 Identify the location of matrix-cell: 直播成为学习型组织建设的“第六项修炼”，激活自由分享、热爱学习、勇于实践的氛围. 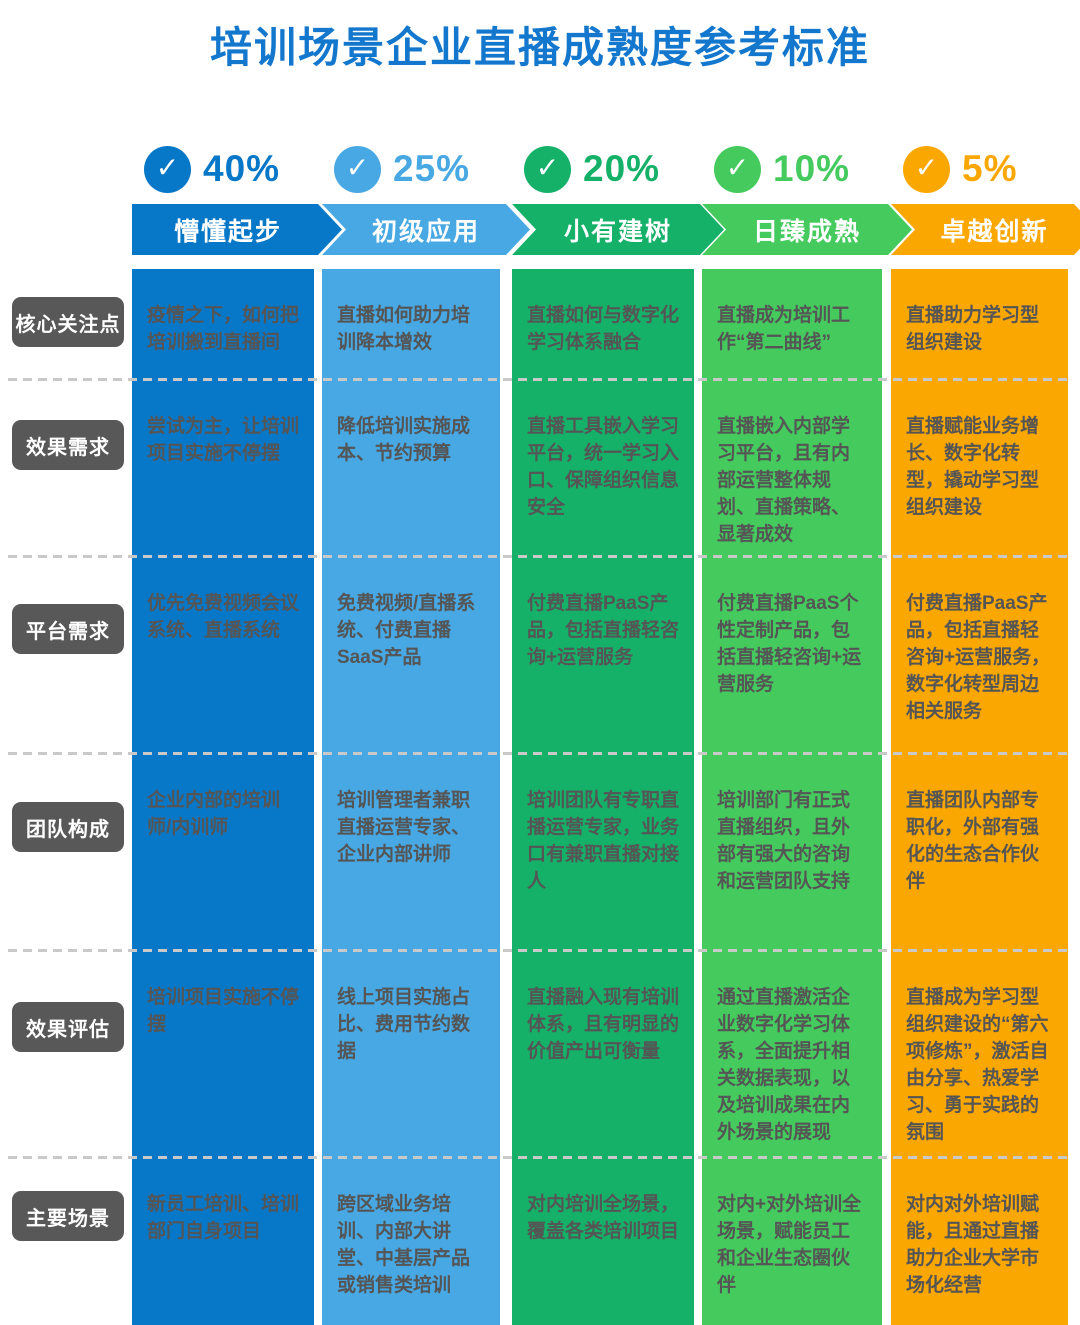
(977, 1065).